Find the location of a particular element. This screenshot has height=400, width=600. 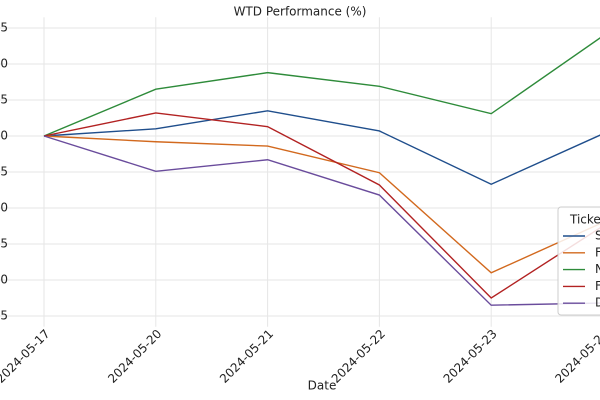

y-tick-label: -1.5 is located at coordinates (4, 244).